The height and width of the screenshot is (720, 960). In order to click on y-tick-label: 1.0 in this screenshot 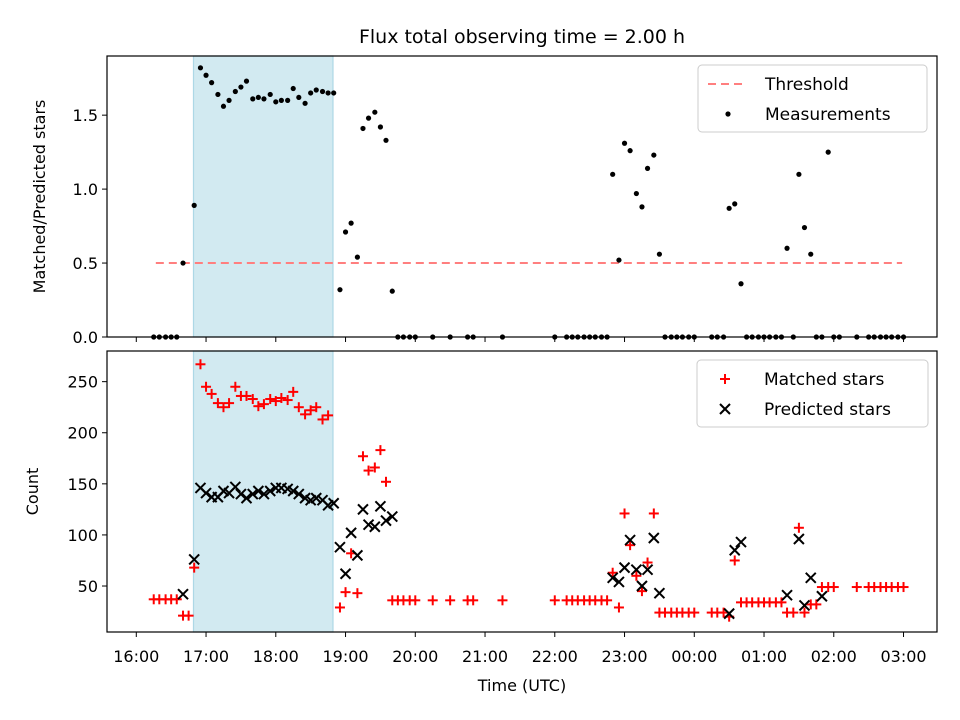, I will do `click(85, 189)`.